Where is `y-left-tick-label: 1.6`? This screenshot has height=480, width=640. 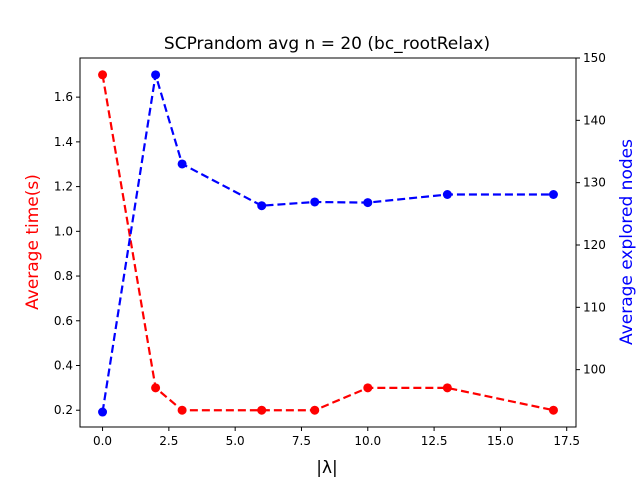 y-left-tick-label: 1.6 is located at coordinates (63, 97).